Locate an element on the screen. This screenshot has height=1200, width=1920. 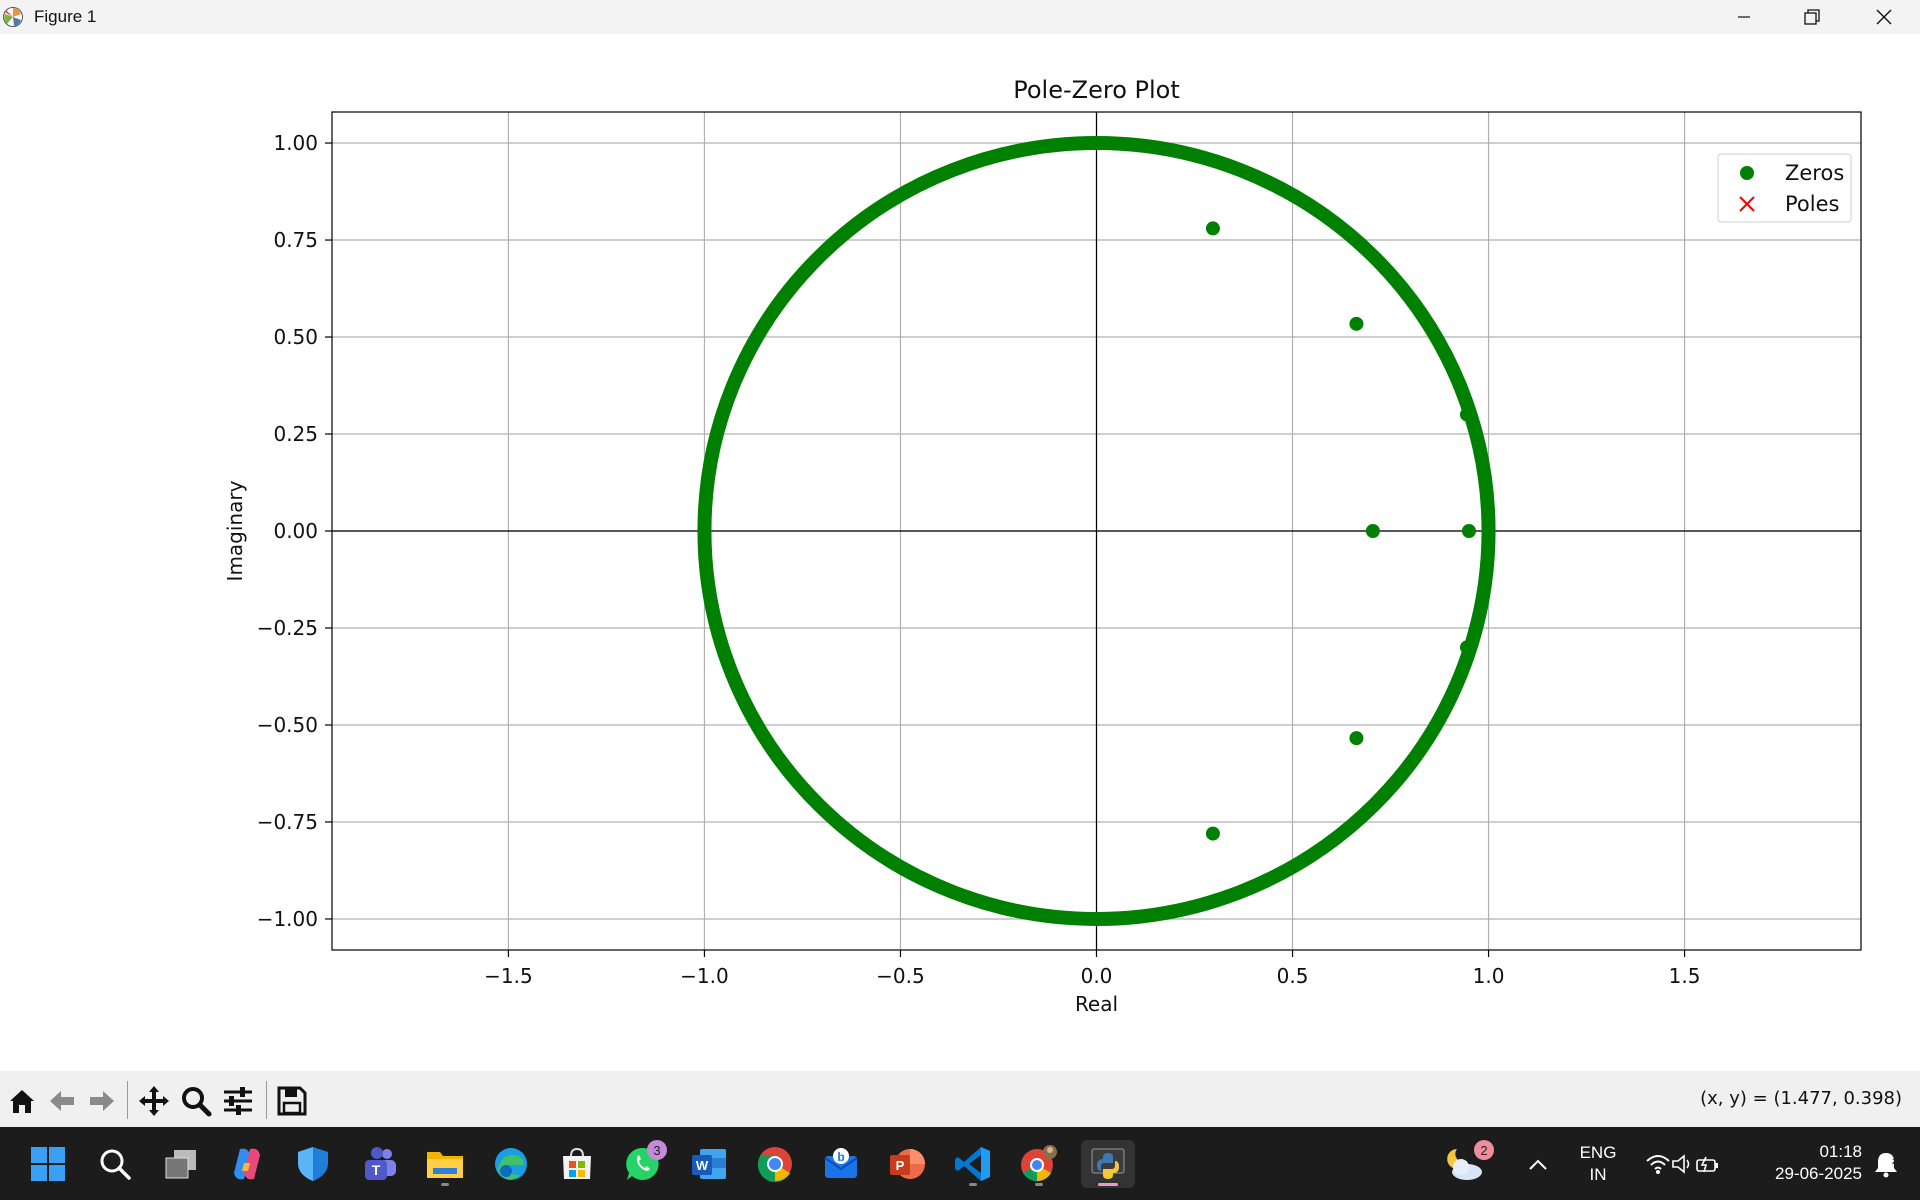
navigation-toolbar: (x, y) = (1.477, 0.398) is located at coordinates (960, 1099).